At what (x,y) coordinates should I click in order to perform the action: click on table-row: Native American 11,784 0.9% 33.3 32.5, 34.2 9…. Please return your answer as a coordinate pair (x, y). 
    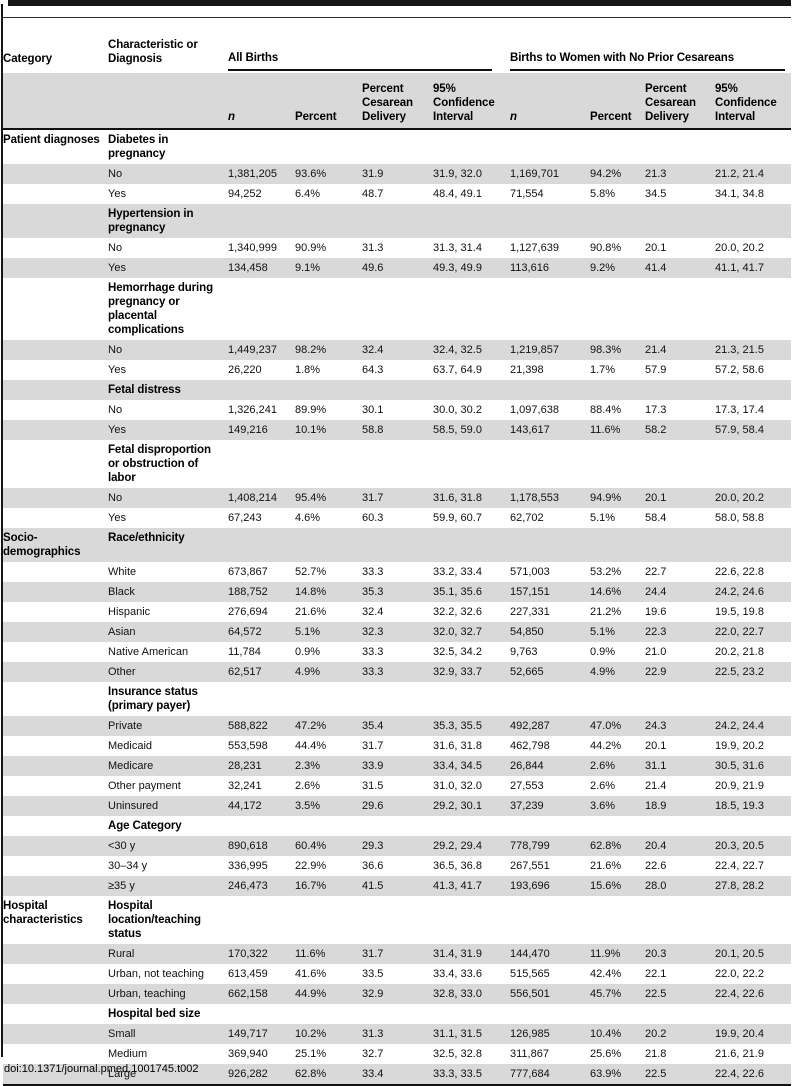
    Looking at the image, I should click on (397, 652).